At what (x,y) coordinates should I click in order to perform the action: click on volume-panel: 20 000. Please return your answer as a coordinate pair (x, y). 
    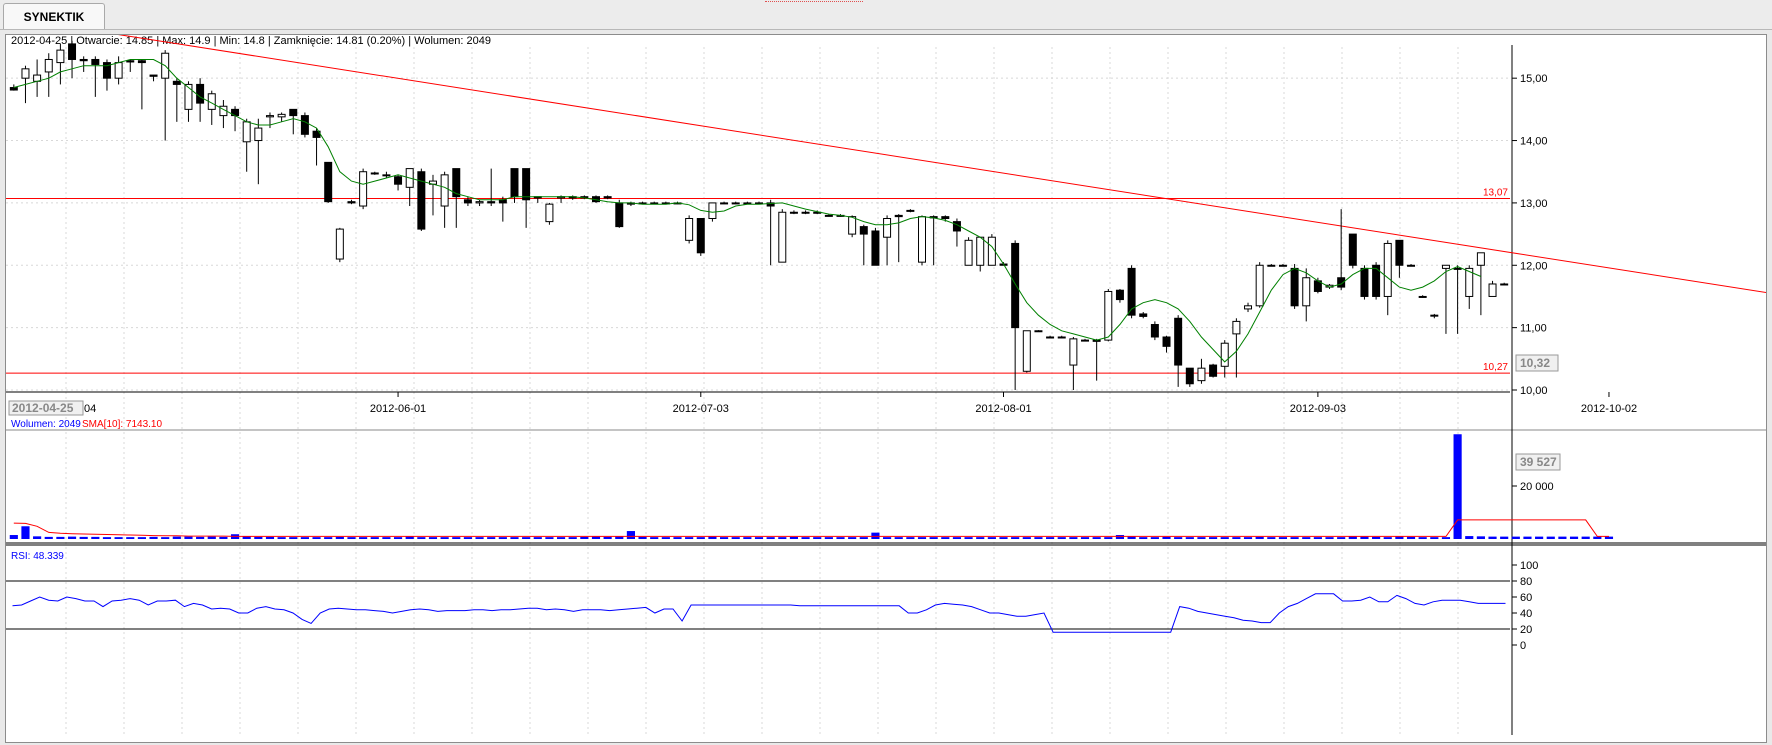
    Looking at the image, I should click on (811, 486).